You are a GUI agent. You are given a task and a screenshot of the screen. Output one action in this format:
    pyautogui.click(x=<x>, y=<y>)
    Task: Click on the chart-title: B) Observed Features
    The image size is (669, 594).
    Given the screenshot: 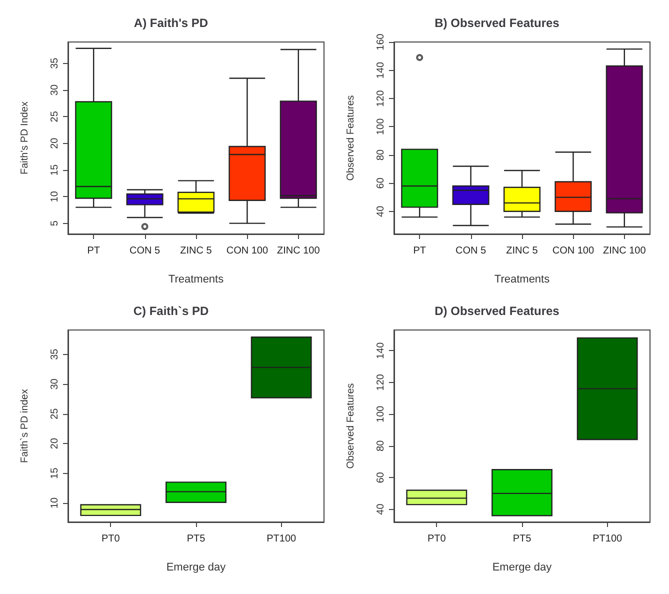 What is the action you would take?
    pyautogui.click(x=497, y=23)
    